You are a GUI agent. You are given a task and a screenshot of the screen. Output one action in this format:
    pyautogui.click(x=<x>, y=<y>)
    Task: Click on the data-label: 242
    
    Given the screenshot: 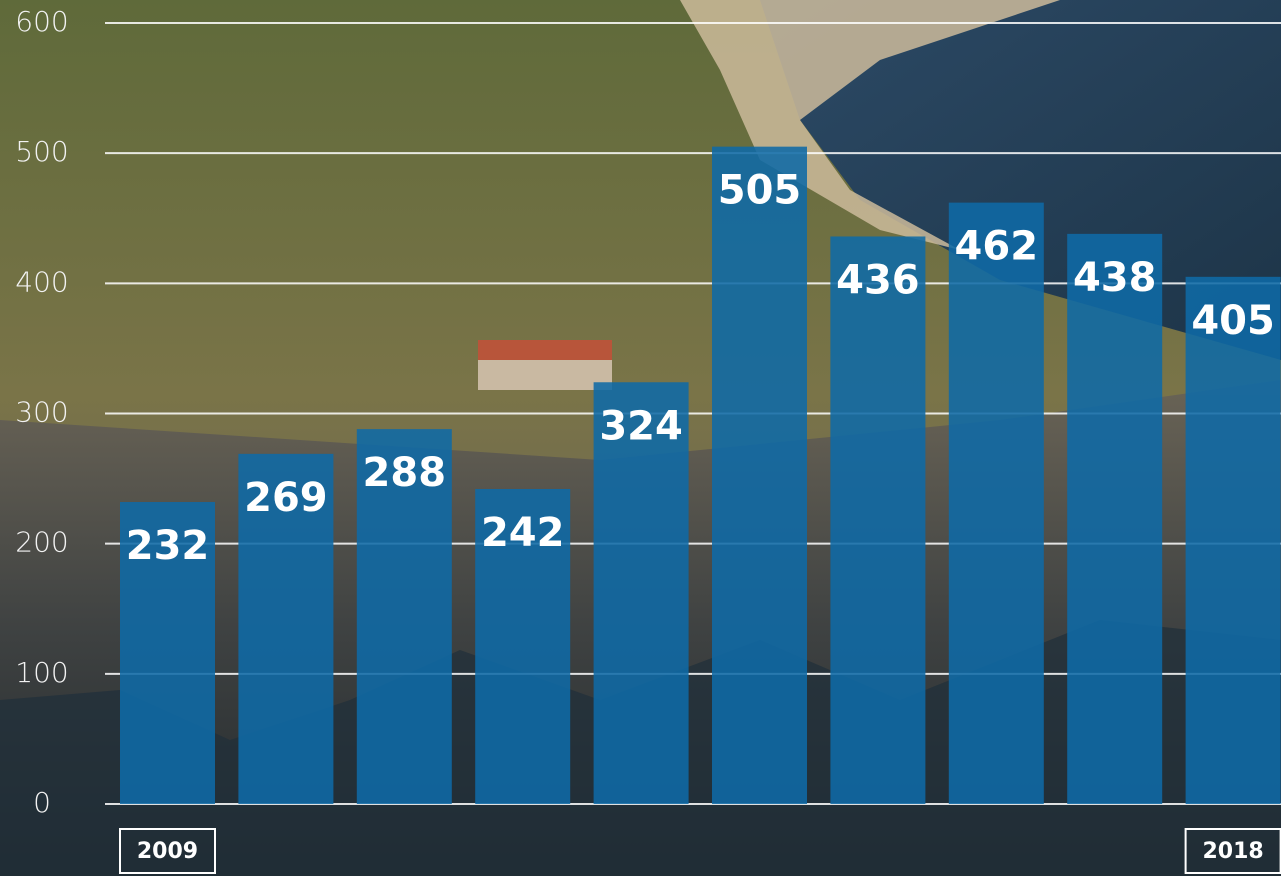 What is the action you would take?
    pyautogui.click(x=523, y=533)
    